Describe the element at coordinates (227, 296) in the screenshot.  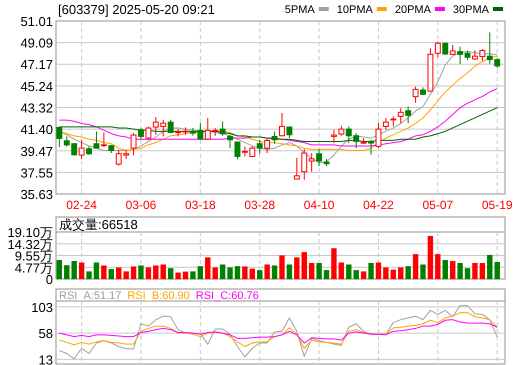
I see `text: RSI_C:60.76` at that location.